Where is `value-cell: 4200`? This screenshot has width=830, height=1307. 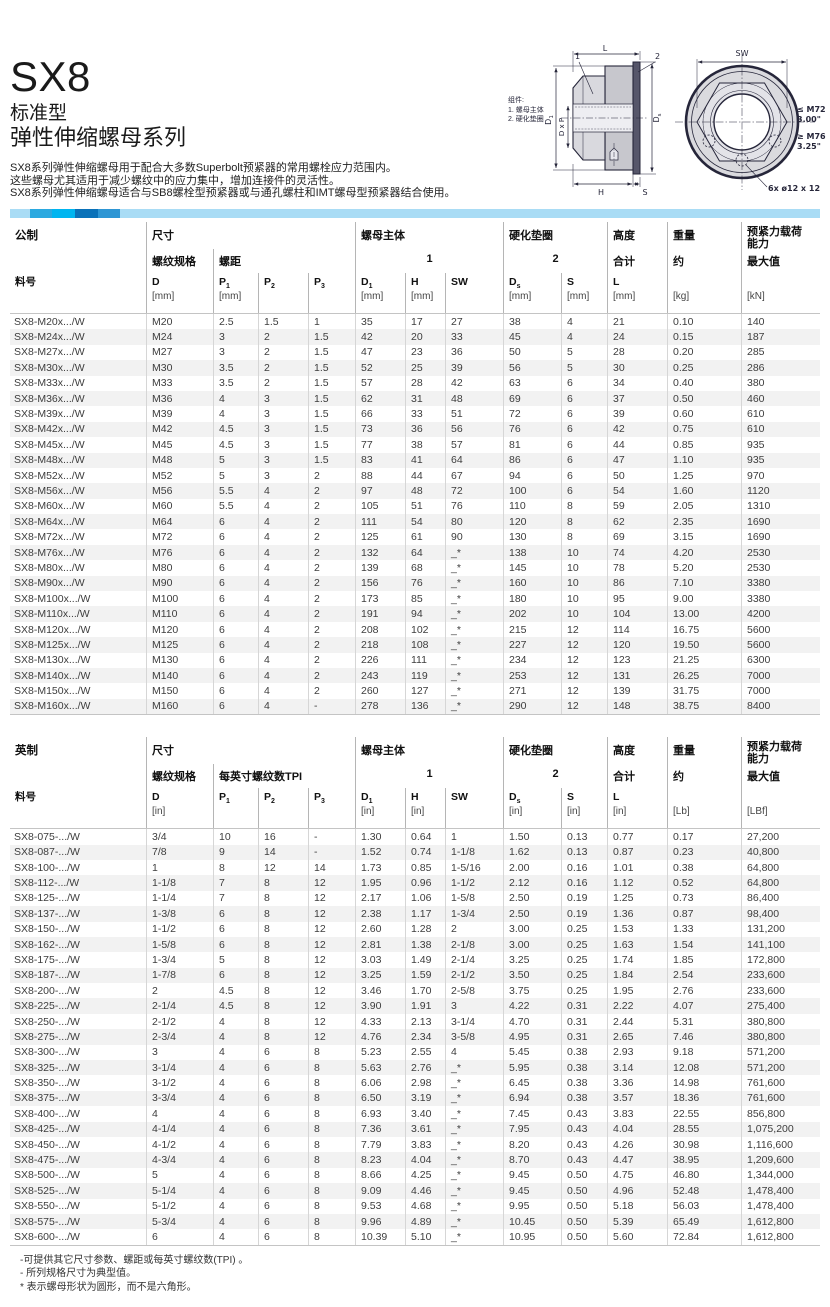
value-cell: 4200 is located at coordinates (780, 614).